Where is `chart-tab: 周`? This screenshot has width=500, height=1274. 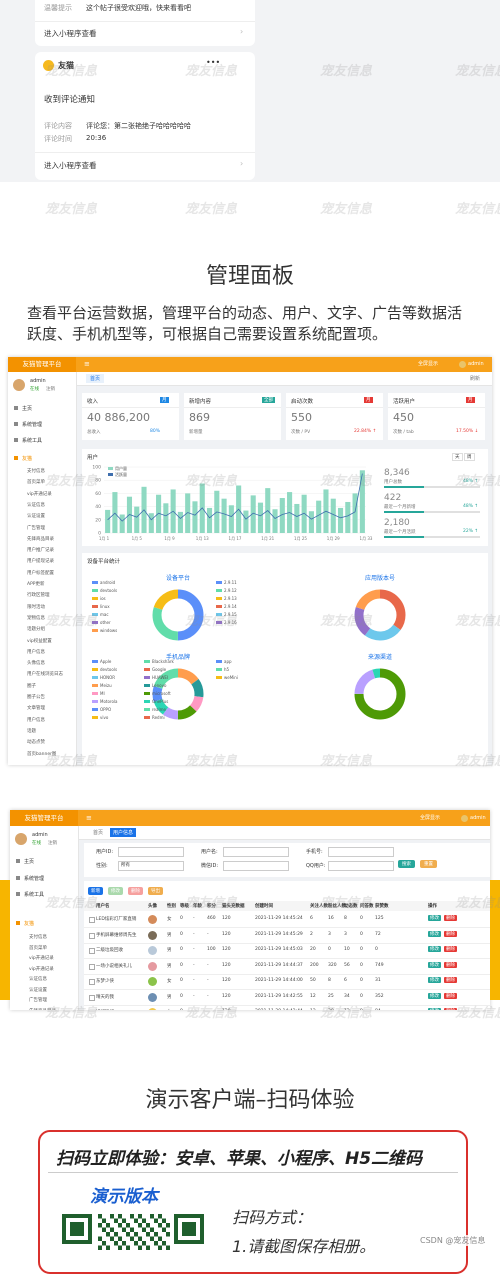
chart-tab: 周 is located at coordinates (469, 457).